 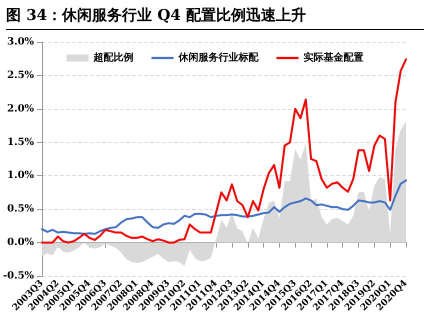 I want to click on y-tick-label: 1.5%, so click(x=21, y=142).